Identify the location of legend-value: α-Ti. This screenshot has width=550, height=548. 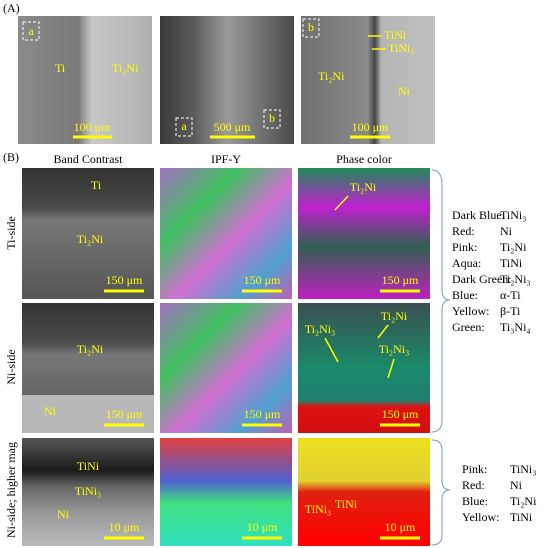
(510, 295).